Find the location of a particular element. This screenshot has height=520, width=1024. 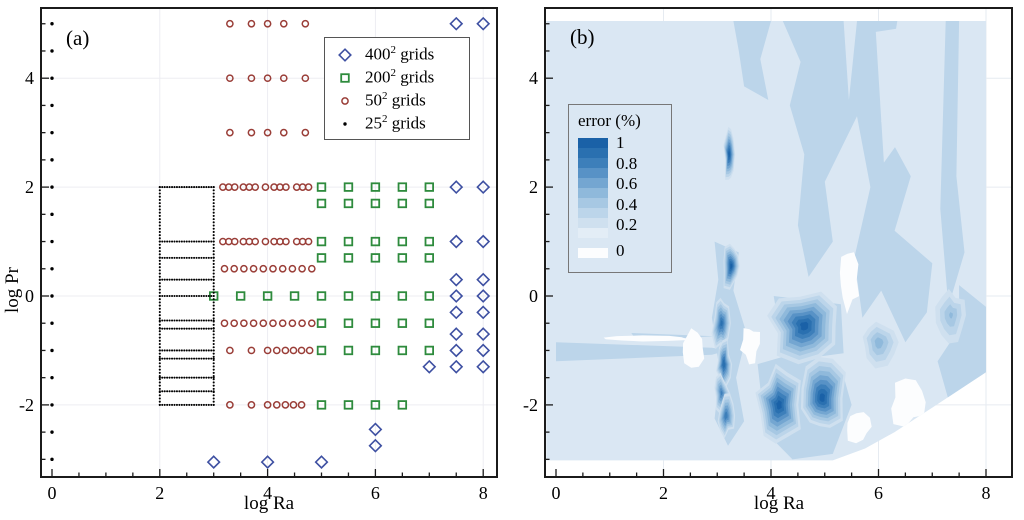

colorbar-bands is located at coordinates (593, 188).